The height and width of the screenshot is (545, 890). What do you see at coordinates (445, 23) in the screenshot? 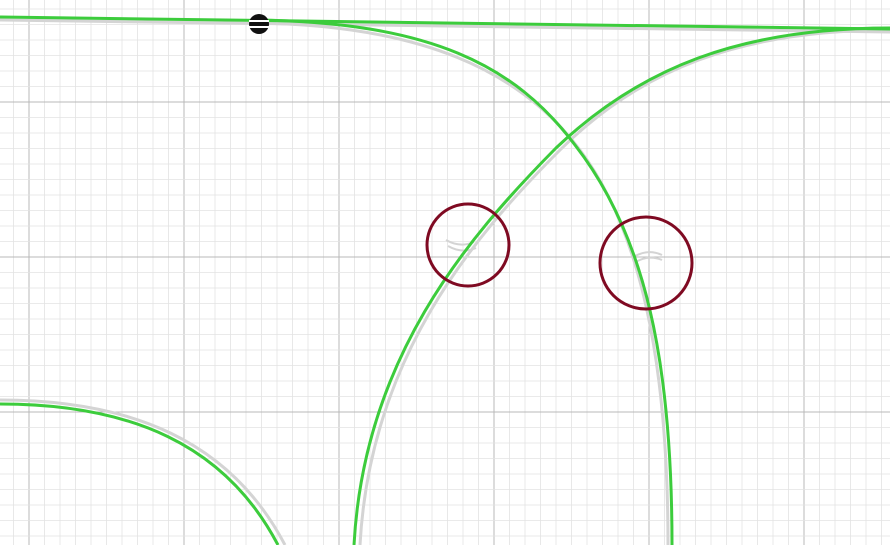
I see `route-curve-top` at bounding box center [445, 23].